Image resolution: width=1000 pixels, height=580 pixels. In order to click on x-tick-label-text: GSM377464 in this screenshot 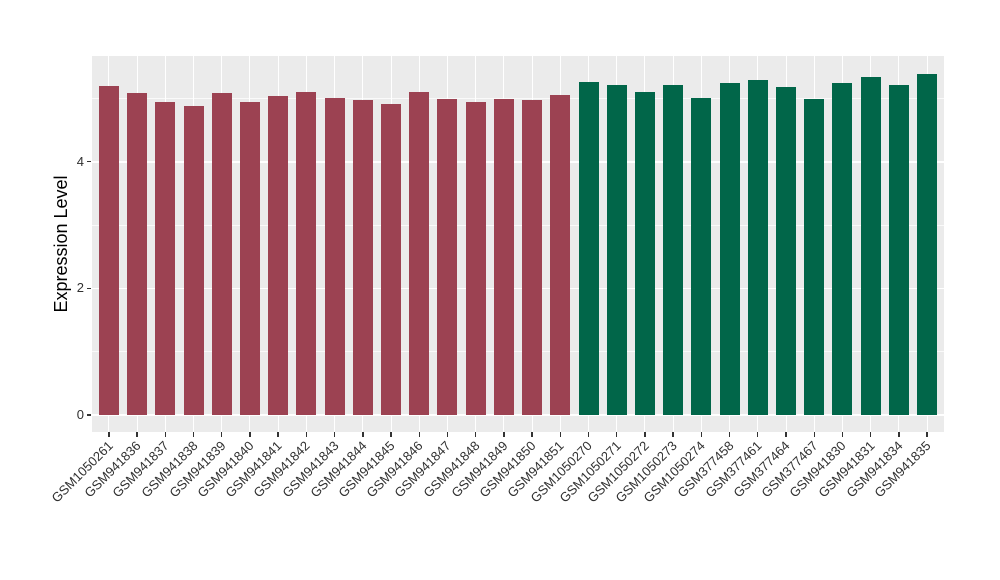, I will do `click(761, 469)`.